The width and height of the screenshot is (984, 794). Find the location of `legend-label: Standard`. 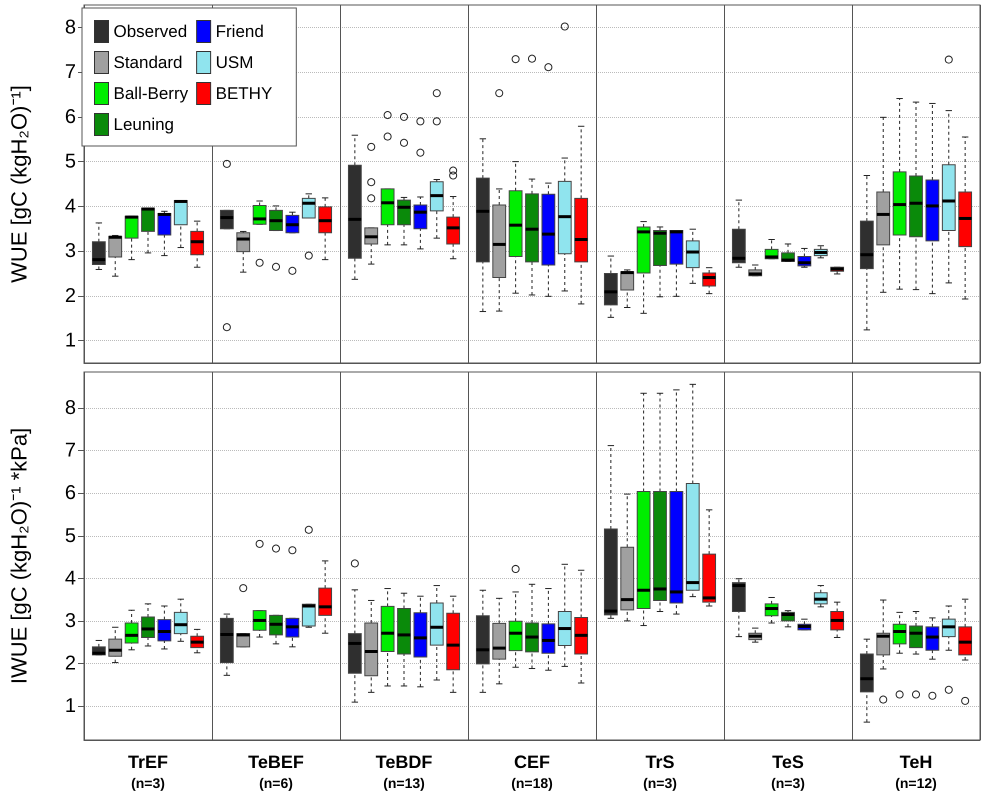

legend-label: Standard is located at coordinates (148, 62).